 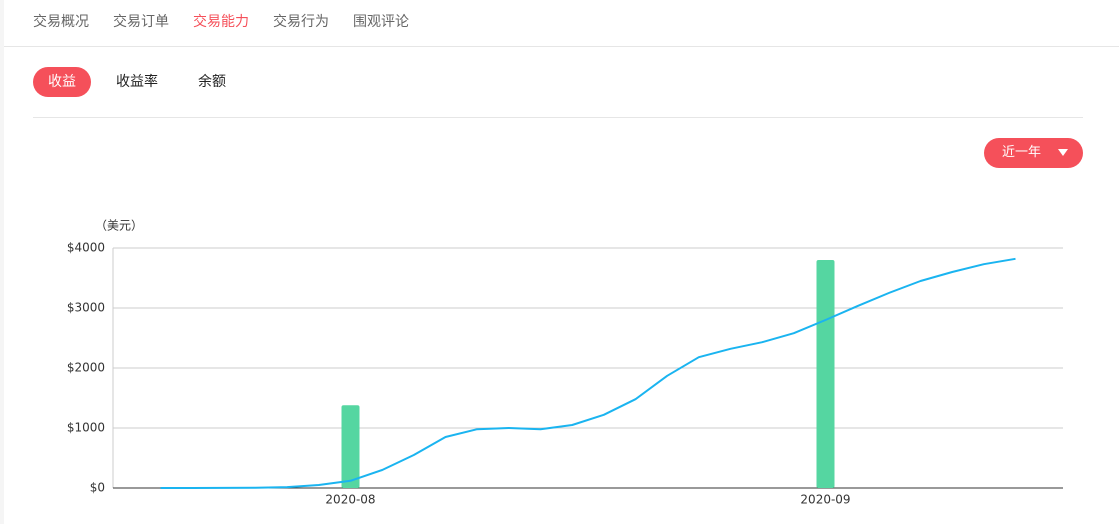 I want to click on nav-tab: 交易订单, so click(x=141, y=22).